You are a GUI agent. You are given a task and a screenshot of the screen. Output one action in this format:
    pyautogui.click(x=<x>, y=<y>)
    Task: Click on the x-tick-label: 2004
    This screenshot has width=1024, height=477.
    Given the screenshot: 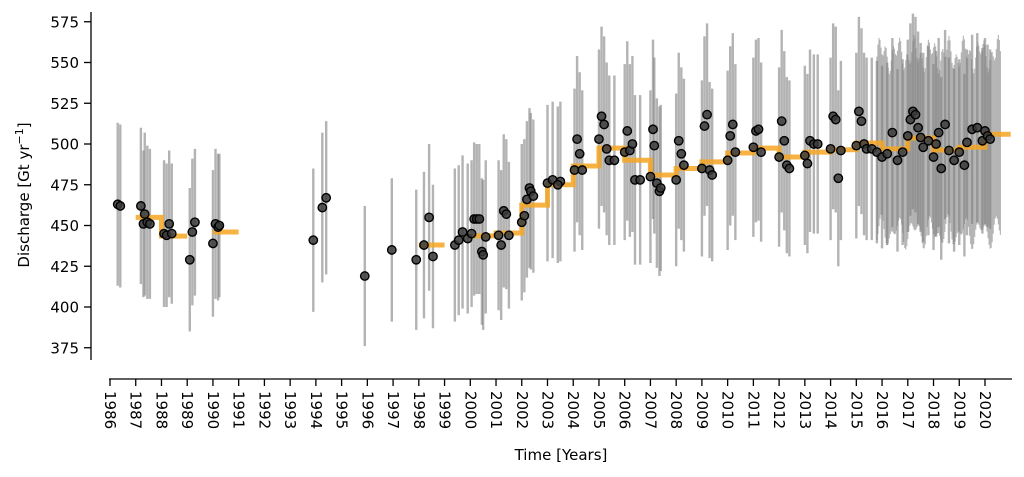 What is the action you would take?
    pyautogui.click(x=573, y=410)
    